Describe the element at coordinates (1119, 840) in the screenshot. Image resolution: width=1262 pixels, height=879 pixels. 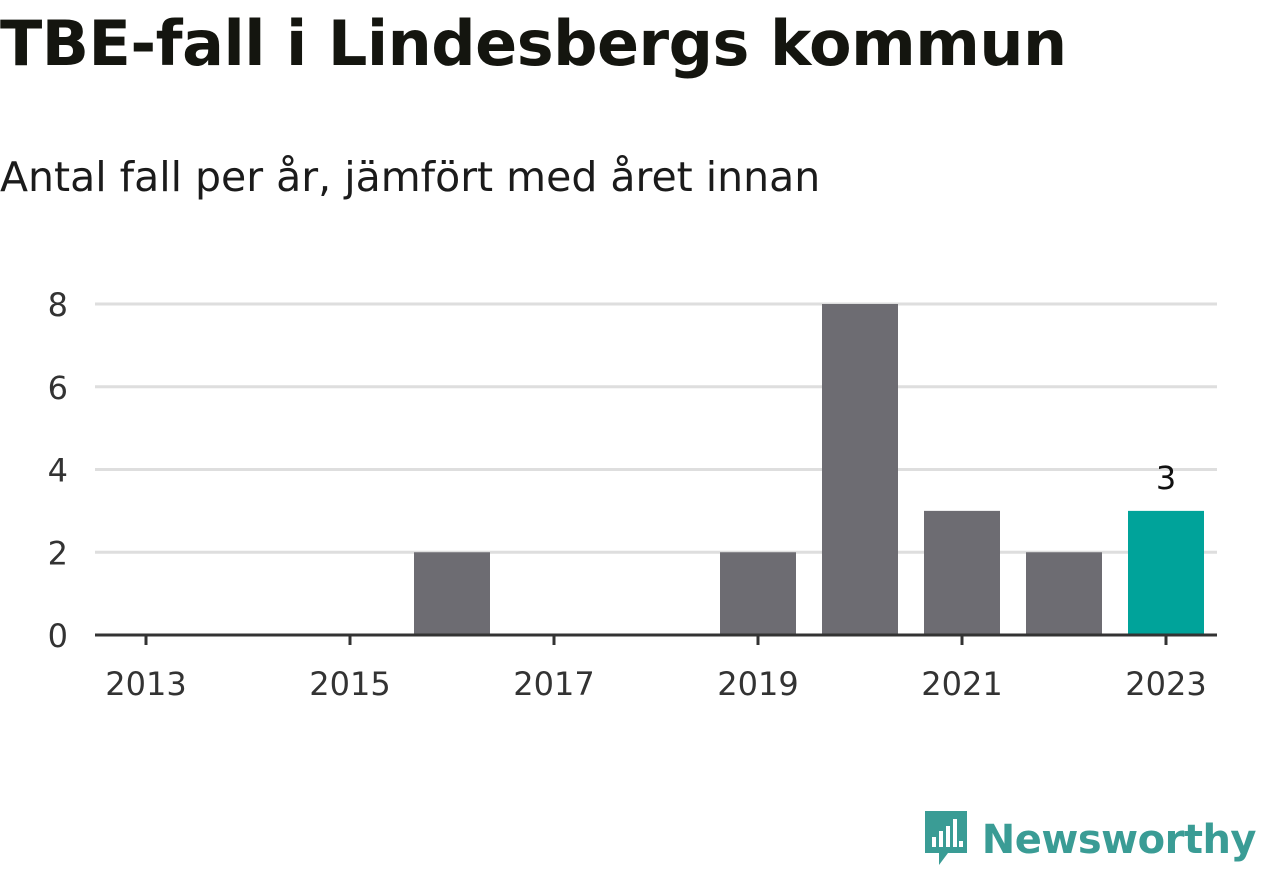
I see `brand-name: Newsworthy` at that location.